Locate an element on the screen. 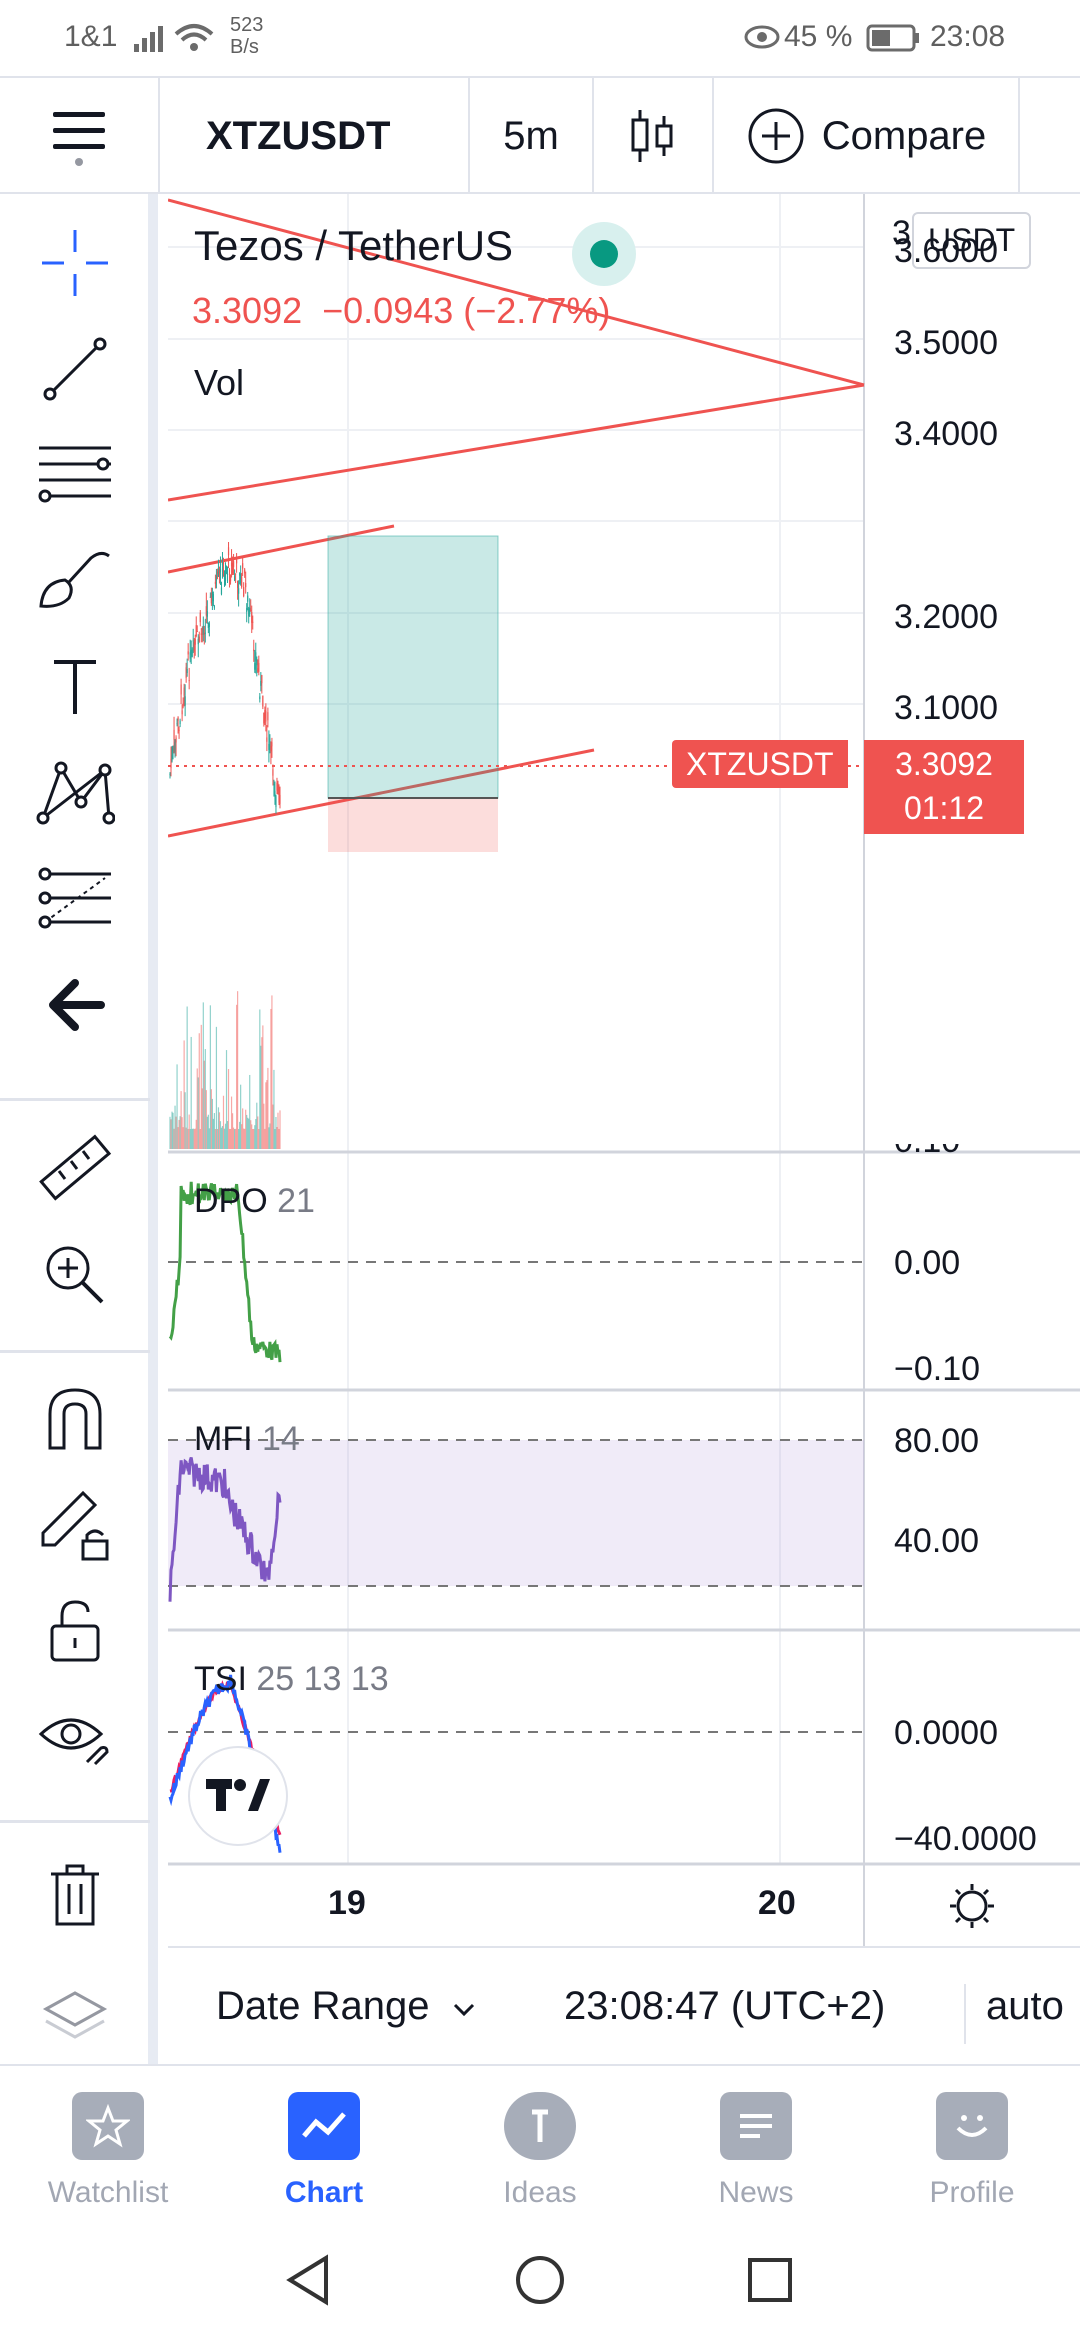 This screenshot has width=1080, height=2340. trend-line-icon is located at coordinates (75, 369).